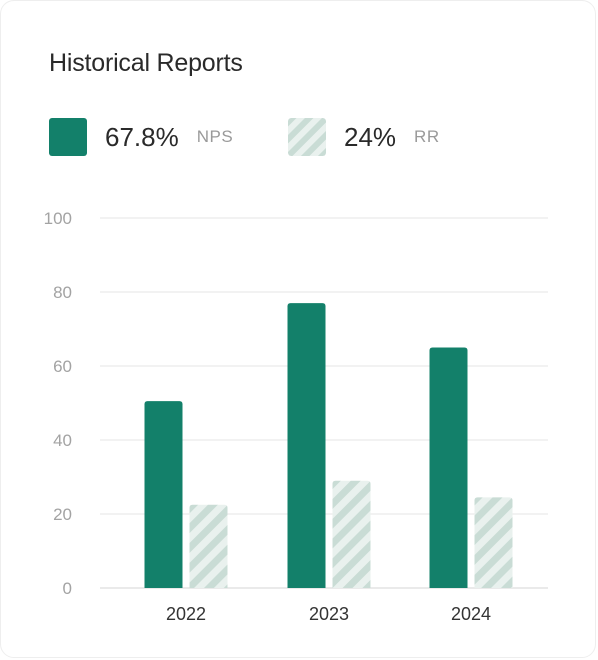 This screenshot has width=598, height=660. I want to click on legend-value-rr: 24%, so click(370, 136).